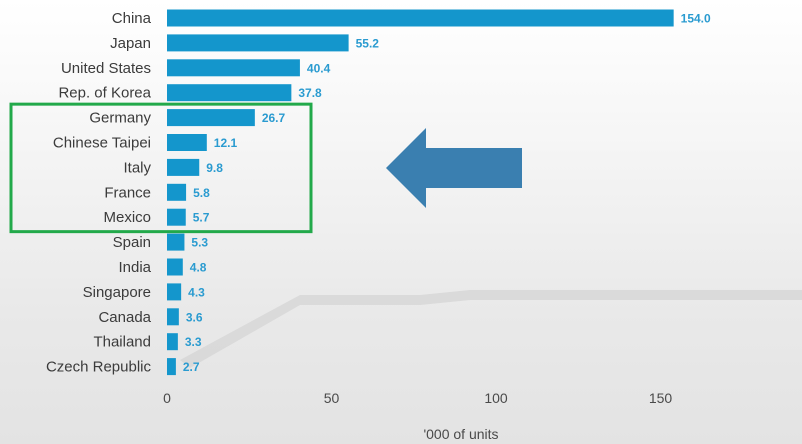  I want to click on category-label-japan: Japan, so click(130, 43).